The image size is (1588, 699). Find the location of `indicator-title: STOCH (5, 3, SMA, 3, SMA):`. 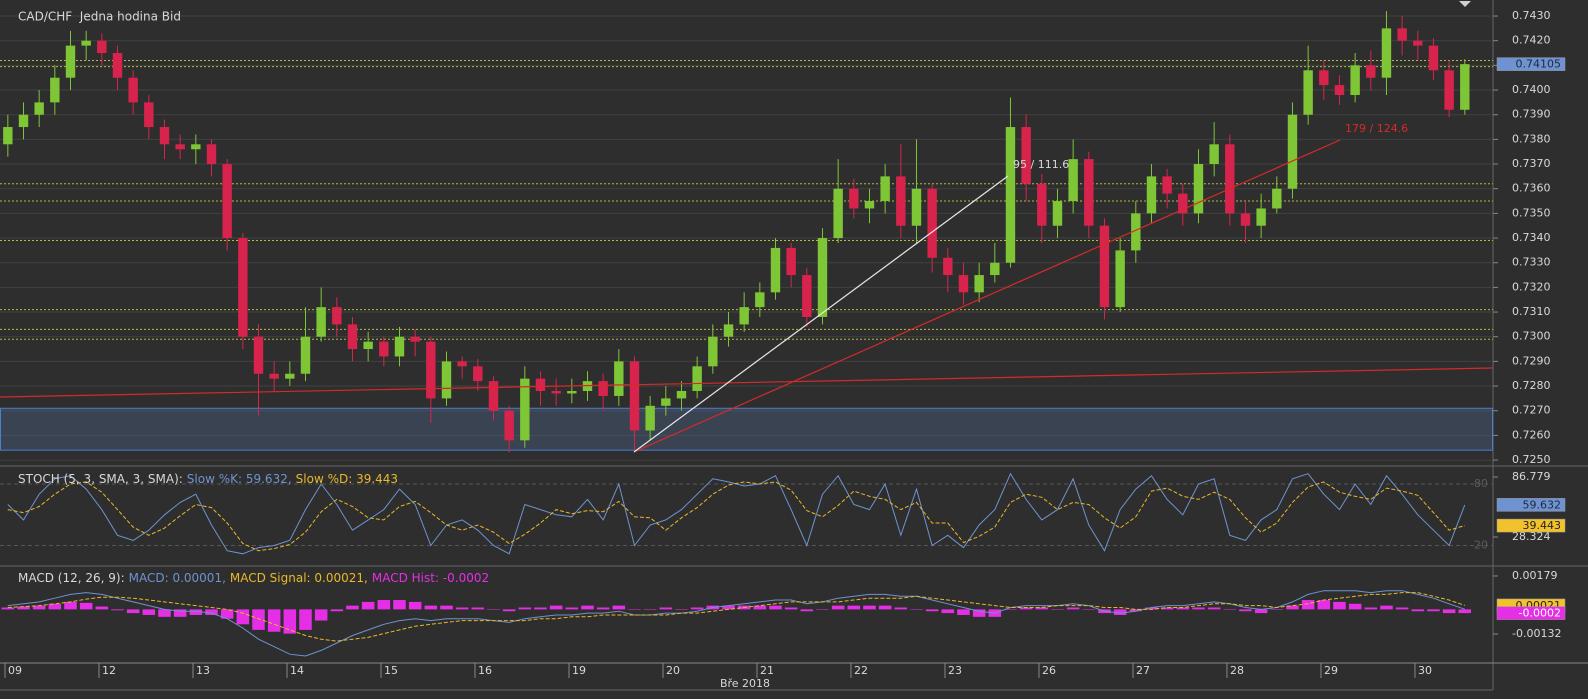

indicator-title: STOCH (5, 3, SMA, 3, SMA): is located at coordinates (100, 479).